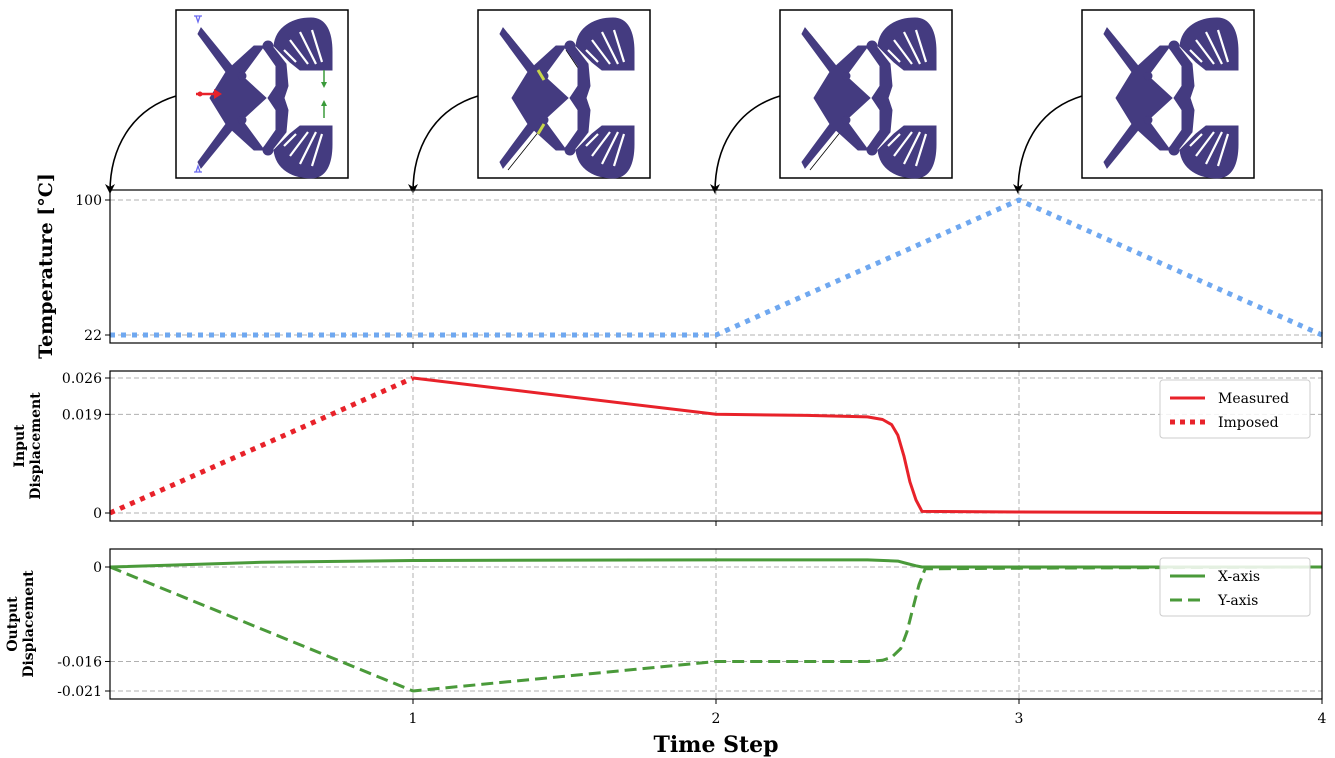 Image resolution: width=1335 pixels, height=758 pixels. I want to click on y-axis-title: Output Displacement, so click(21, 624).